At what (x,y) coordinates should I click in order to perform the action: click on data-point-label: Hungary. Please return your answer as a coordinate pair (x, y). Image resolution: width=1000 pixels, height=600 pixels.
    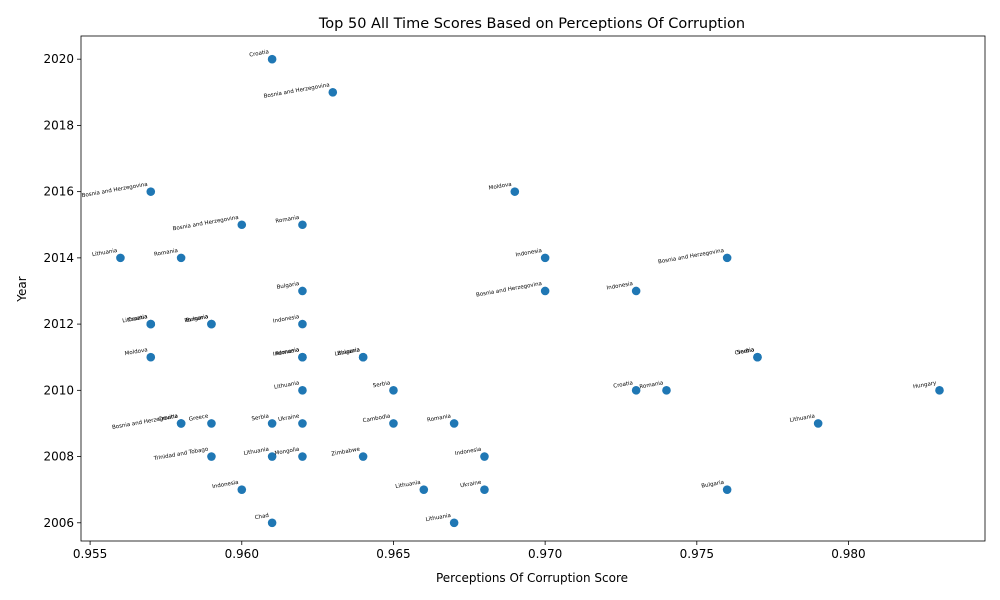
    Looking at the image, I should click on (925, 385).